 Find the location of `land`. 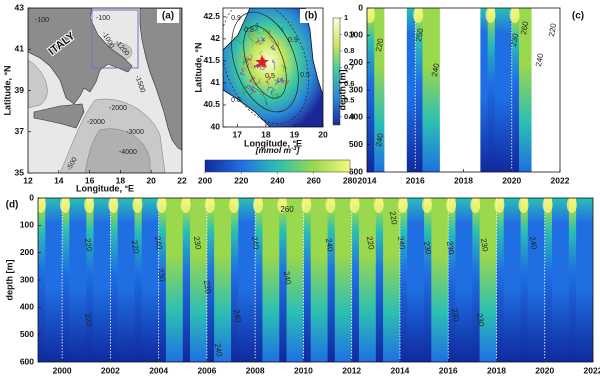

land is located at coordinates (59, 116).